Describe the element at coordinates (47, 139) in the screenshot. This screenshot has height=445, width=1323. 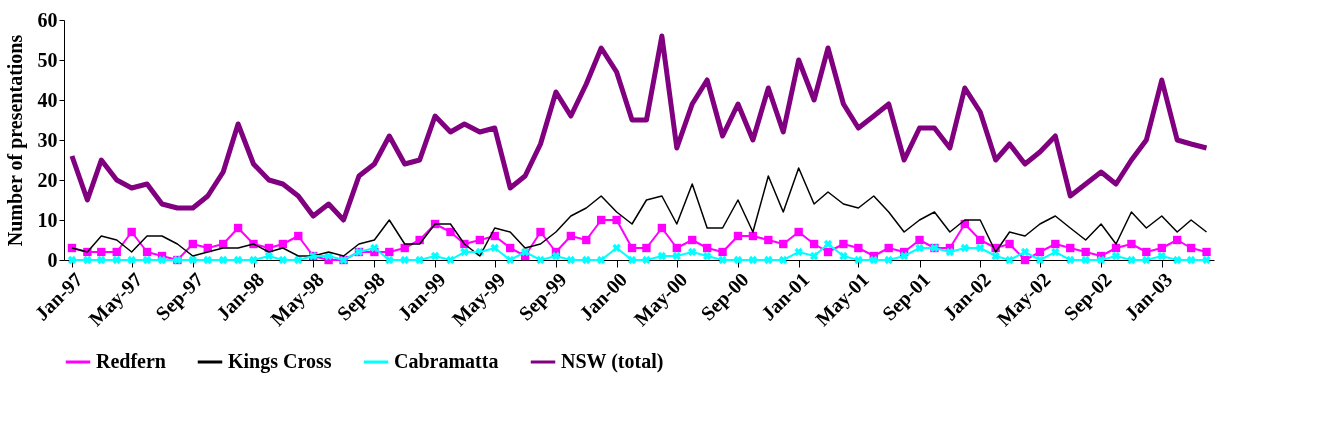
I see `y-tick-label: 30` at that location.